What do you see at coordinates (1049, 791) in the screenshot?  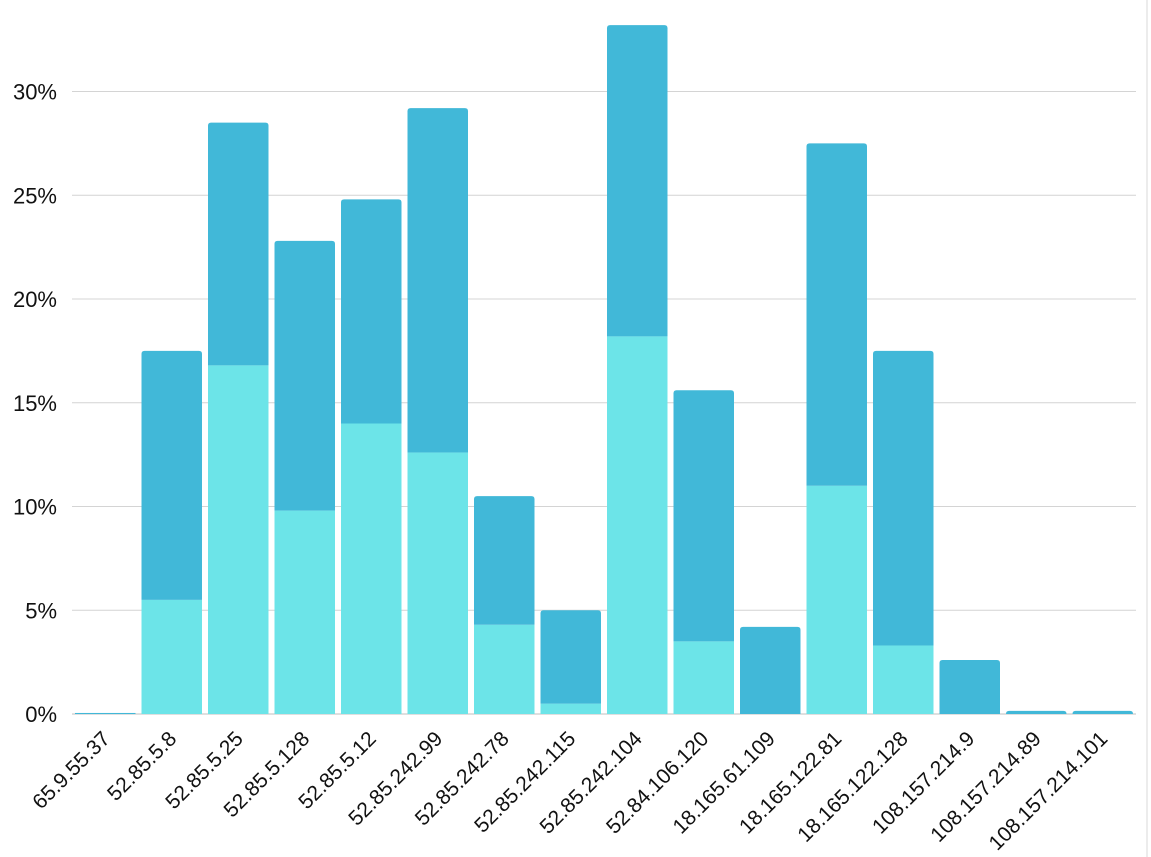 I see `x-tick-label: 108.157.214.101` at bounding box center [1049, 791].